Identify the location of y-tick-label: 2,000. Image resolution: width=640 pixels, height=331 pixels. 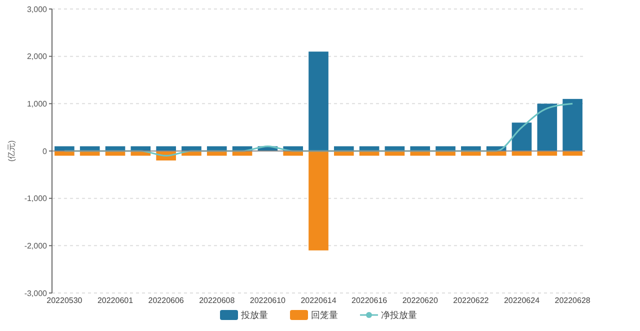
(37, 57).